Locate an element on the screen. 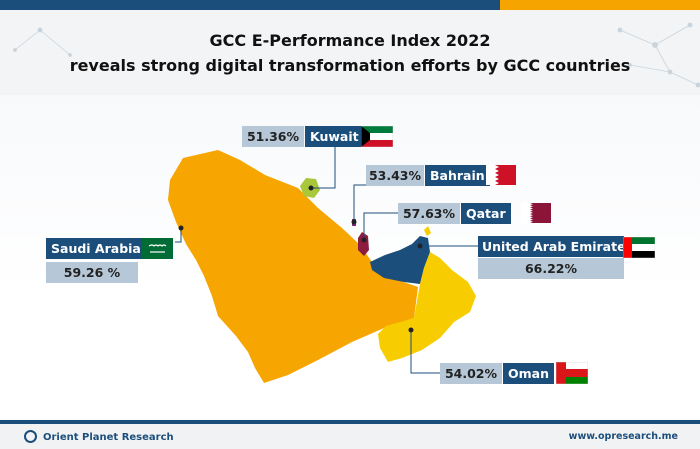 The height and width of the screenshot is (449, 700). qatar-score: 57.63% is located at coordinates (429, 213).